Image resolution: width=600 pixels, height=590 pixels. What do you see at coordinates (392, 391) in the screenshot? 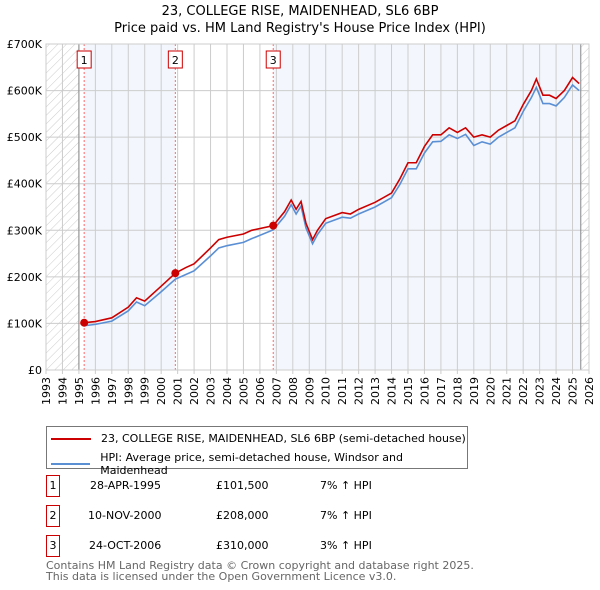
I see `x-tick-label: 2014` at bounding box center [392, 391].